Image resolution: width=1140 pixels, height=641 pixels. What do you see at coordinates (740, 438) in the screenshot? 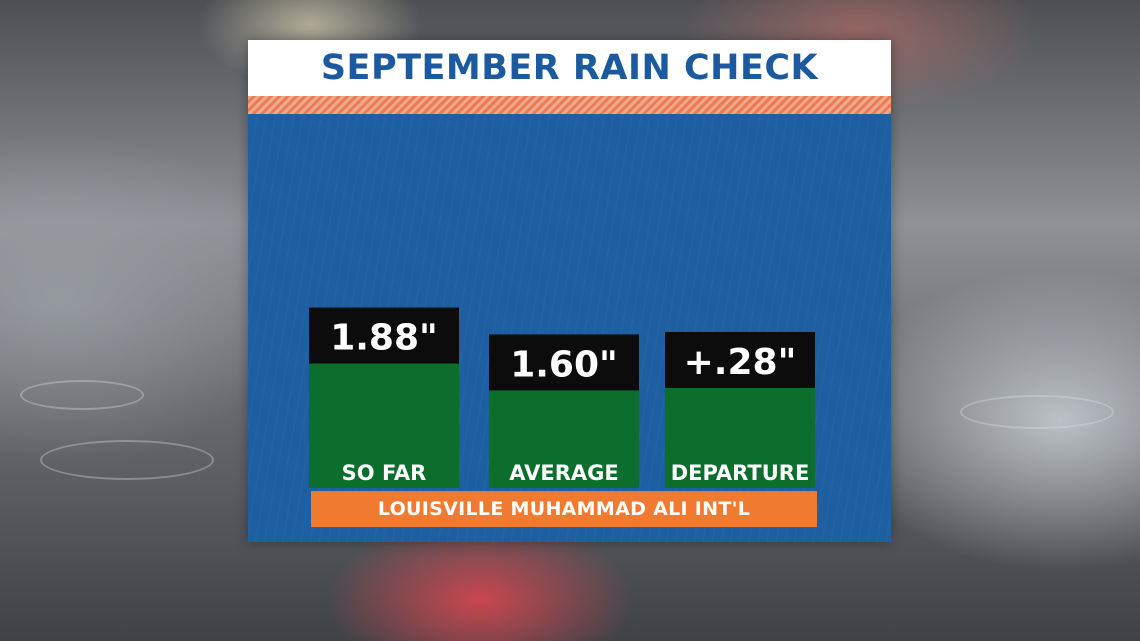
I see `bar-departure` at bounding box center [740, 438].